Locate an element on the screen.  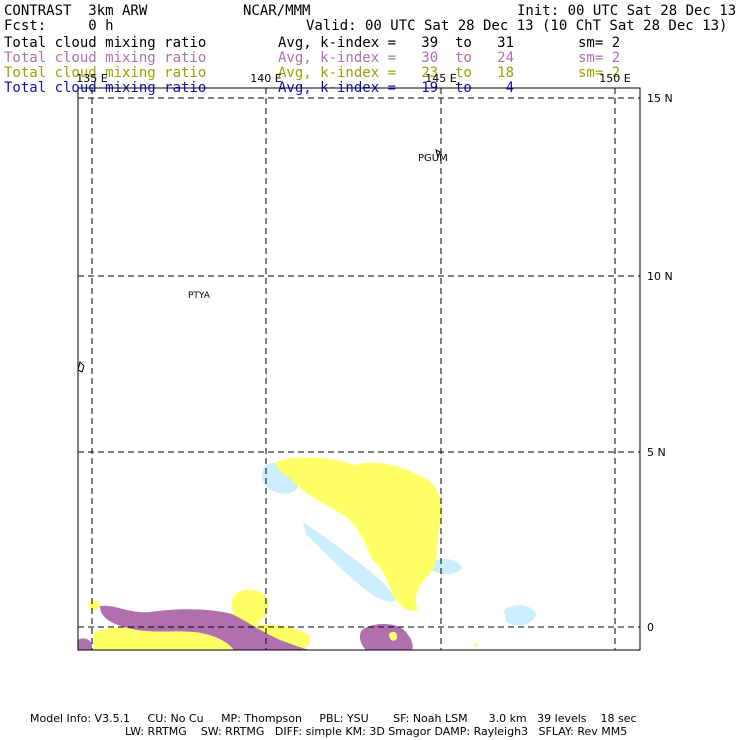
lat-label-15n: 15 N is located at coordinates (660, 98).